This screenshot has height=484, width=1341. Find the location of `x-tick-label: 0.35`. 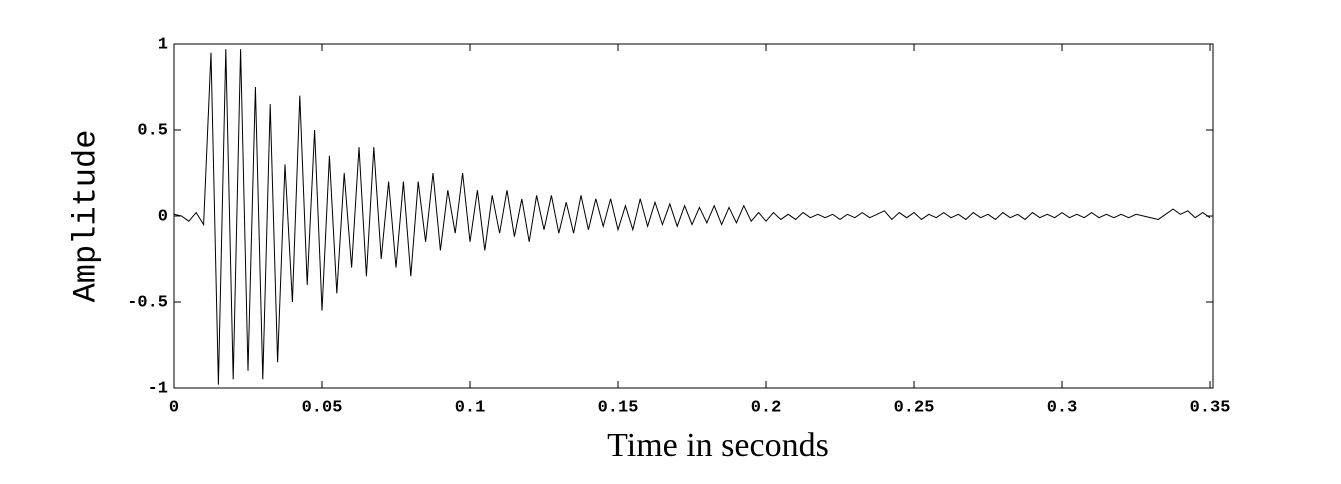

x-tick-label: 0.35 is located at coordinates (1210, 407).